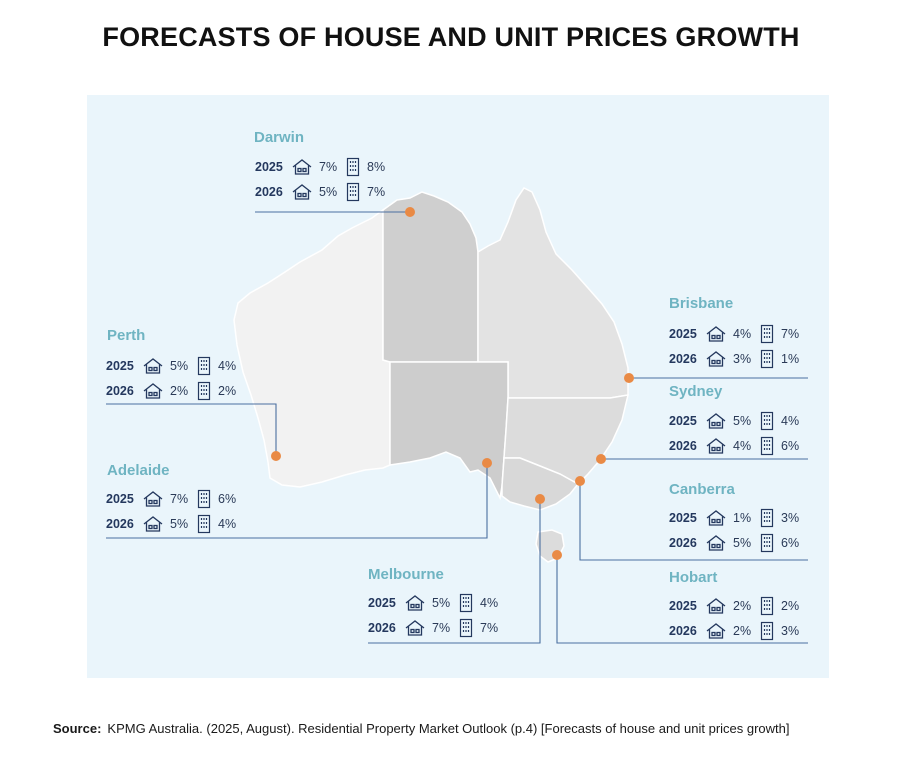 This screenshot has height=772, width=902. What do you see at coordinates (580, 481) in the screenshot?
I see `marker-canberra` at bounding box center [580, 481].